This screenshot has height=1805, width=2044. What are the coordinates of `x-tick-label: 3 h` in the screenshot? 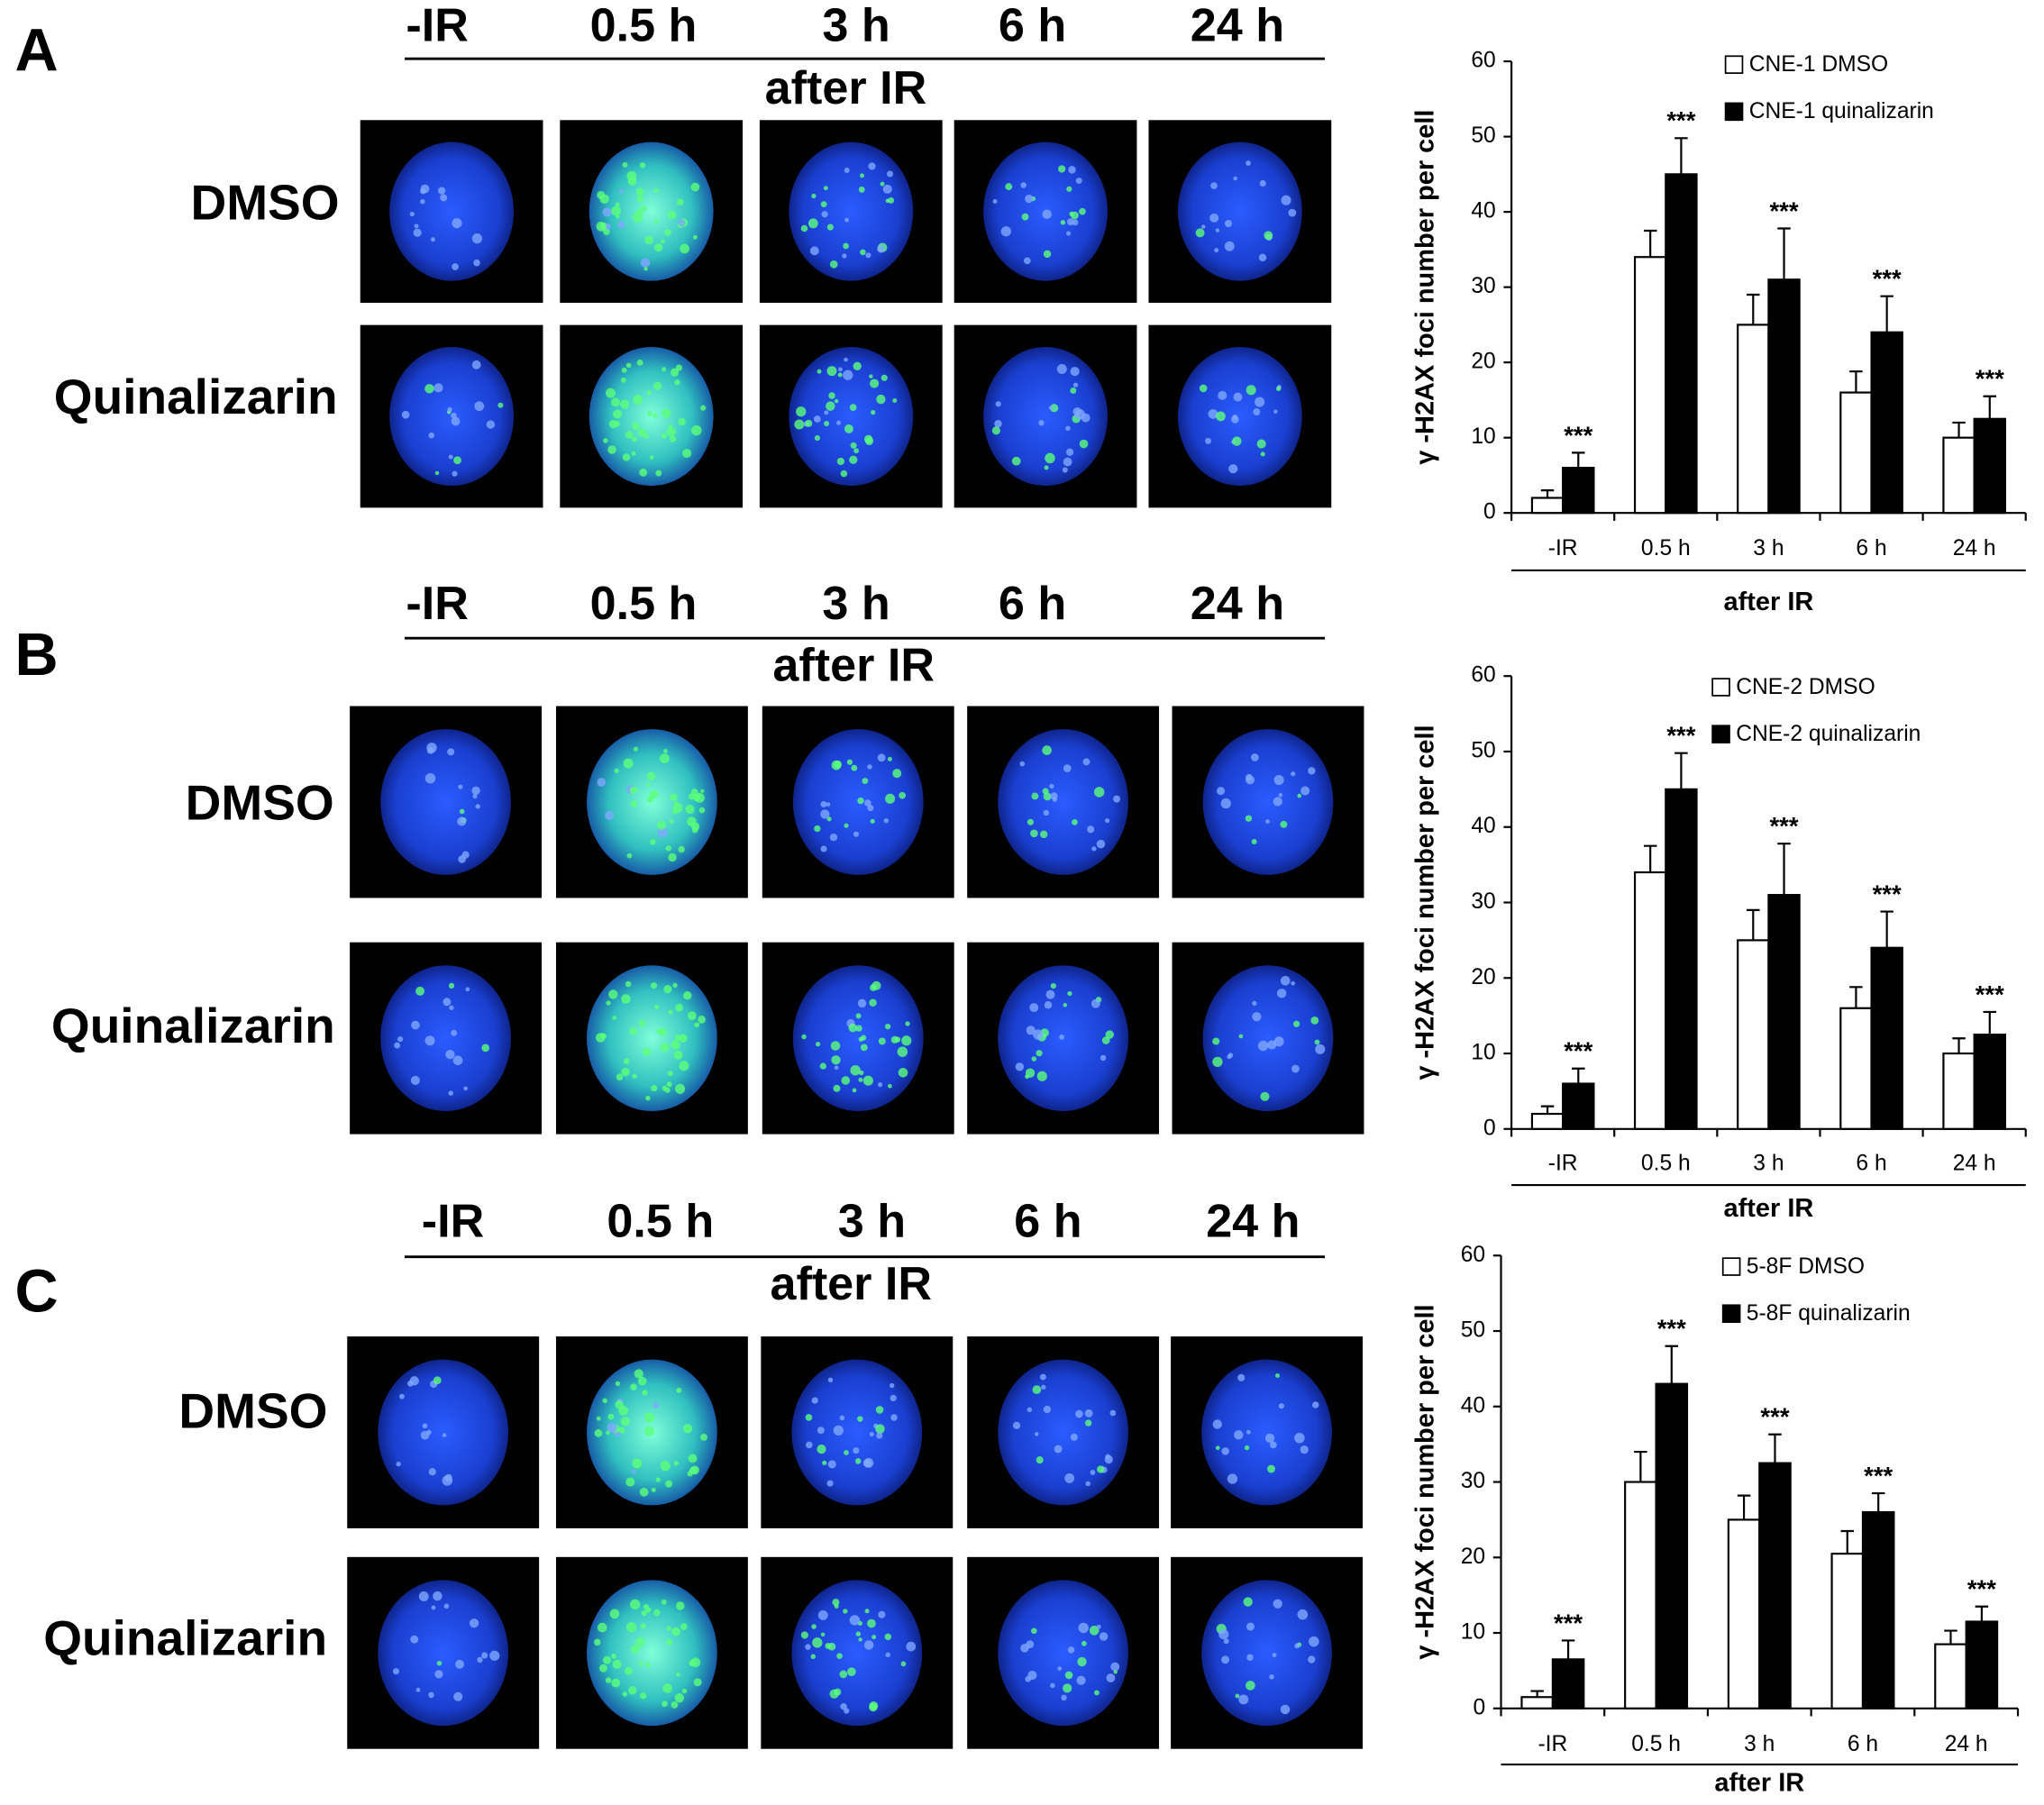 It's located at (1768, 548).